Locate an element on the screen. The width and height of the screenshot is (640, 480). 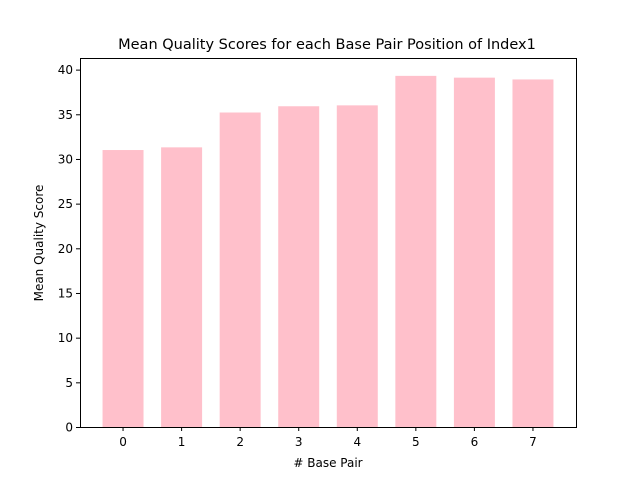
y-tick-label-40: 40 is located at coordinates (65, 70).